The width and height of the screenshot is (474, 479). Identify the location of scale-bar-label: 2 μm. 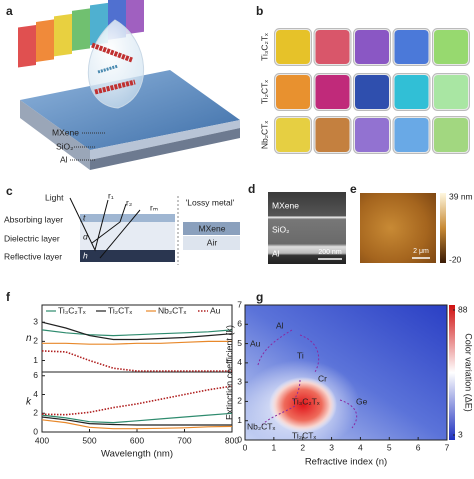
(421, 251).